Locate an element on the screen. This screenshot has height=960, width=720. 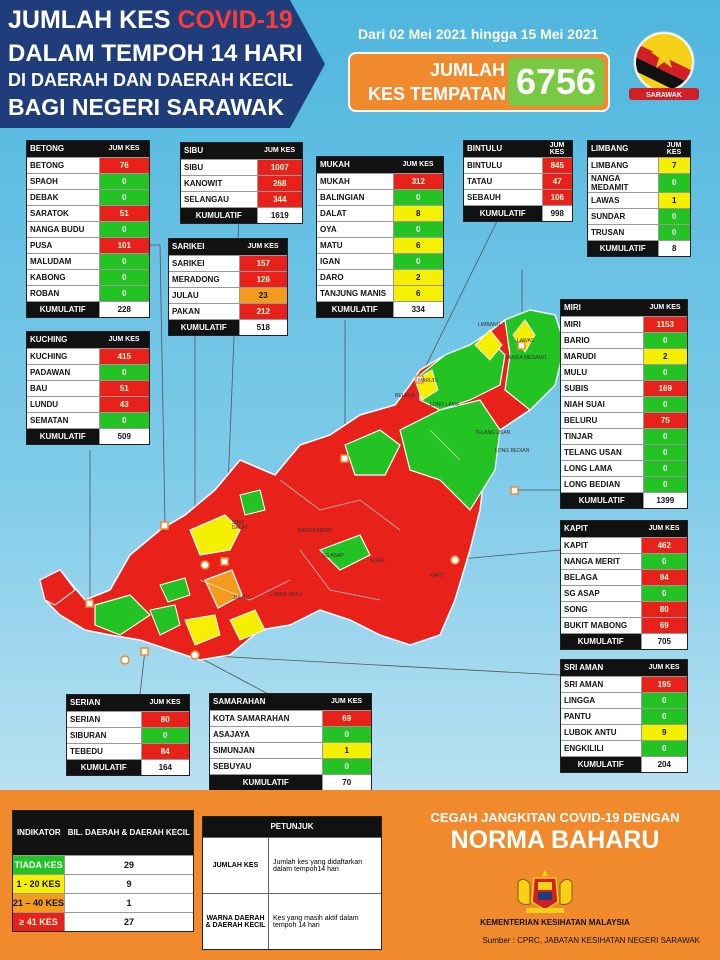
map-label: LONG BEDIAN is located at coordinates (512, 451).